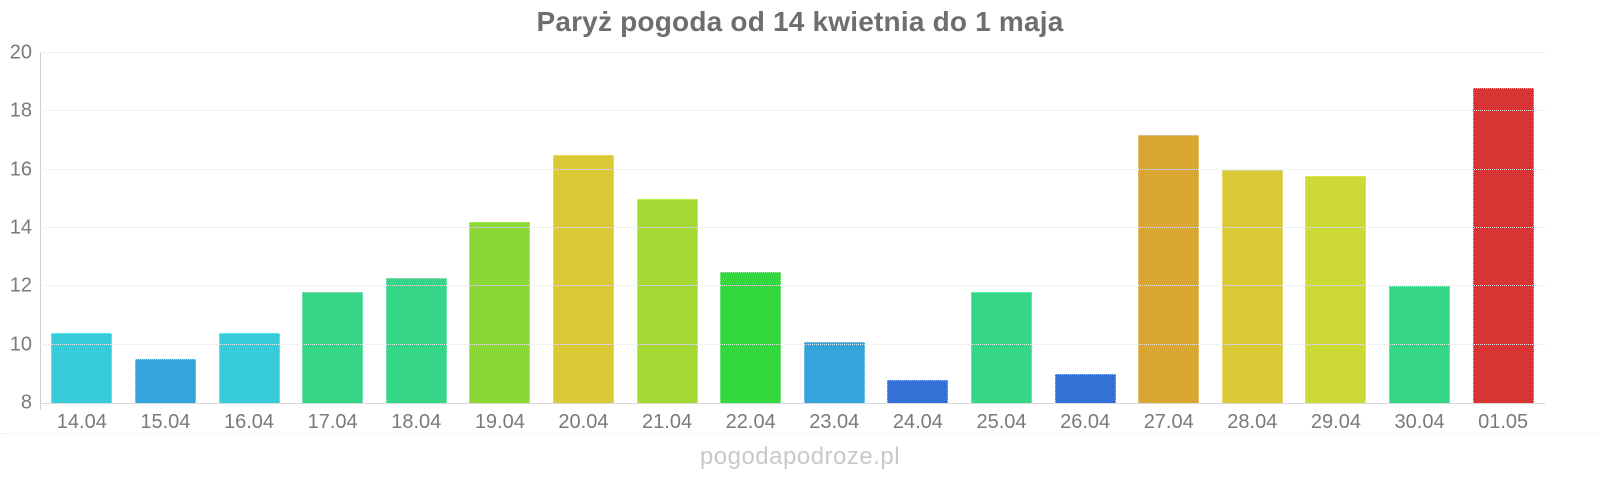  I want to click on x-tick-label: 21.04, so click(667, 422).